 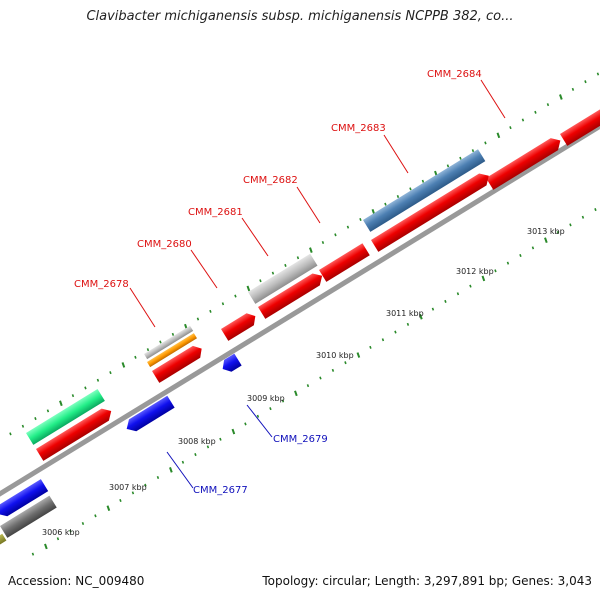 I want to click on kbp-label: 3011 kbp, so click(x=405, y=313).